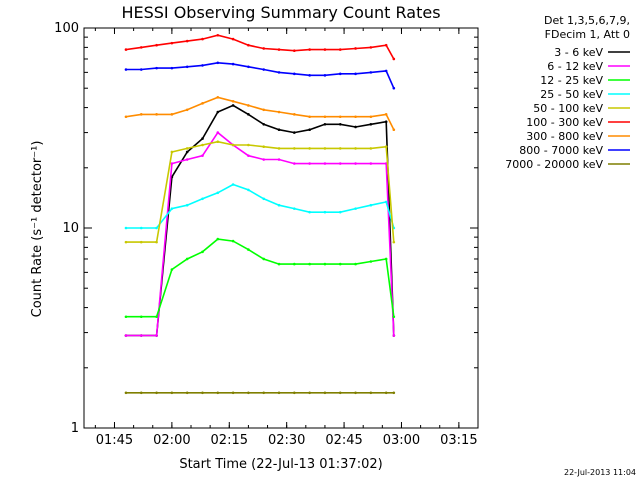 This screenshot has width=640, height=485. Describe the element at coordinates (571, 80) in the screenshot. I see `legend-label-2: 12 - 25 keV` at that location.